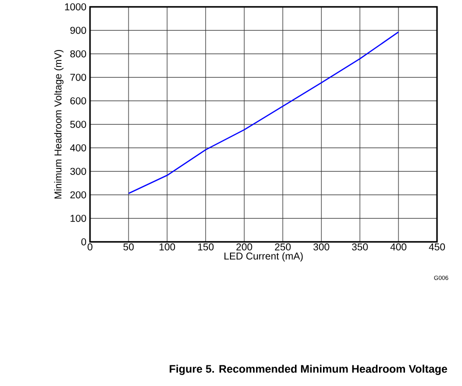  What do you see at coordinates (282, 246) in the screenshot?
I see `x-tick-label: 250` at bounding box center [282, 246].